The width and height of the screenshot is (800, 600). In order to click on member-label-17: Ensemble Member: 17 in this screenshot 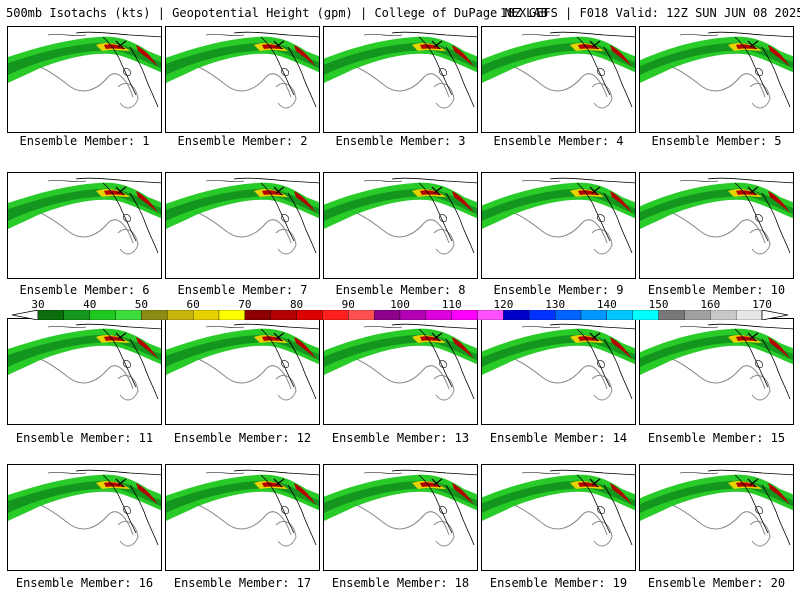, I will do `click(242, 583)`.